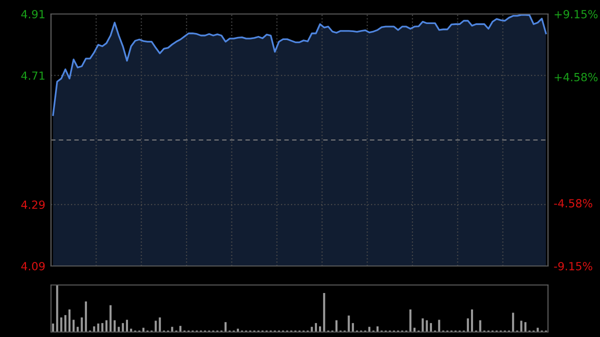  I want to click on y2-tick-label: -4.58%, so click(573, 203).